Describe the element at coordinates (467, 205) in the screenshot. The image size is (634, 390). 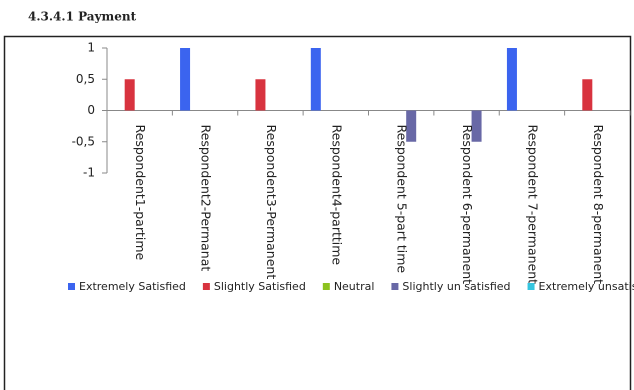
I see `x-tick-label: Respondent 6-permanent` at that location.